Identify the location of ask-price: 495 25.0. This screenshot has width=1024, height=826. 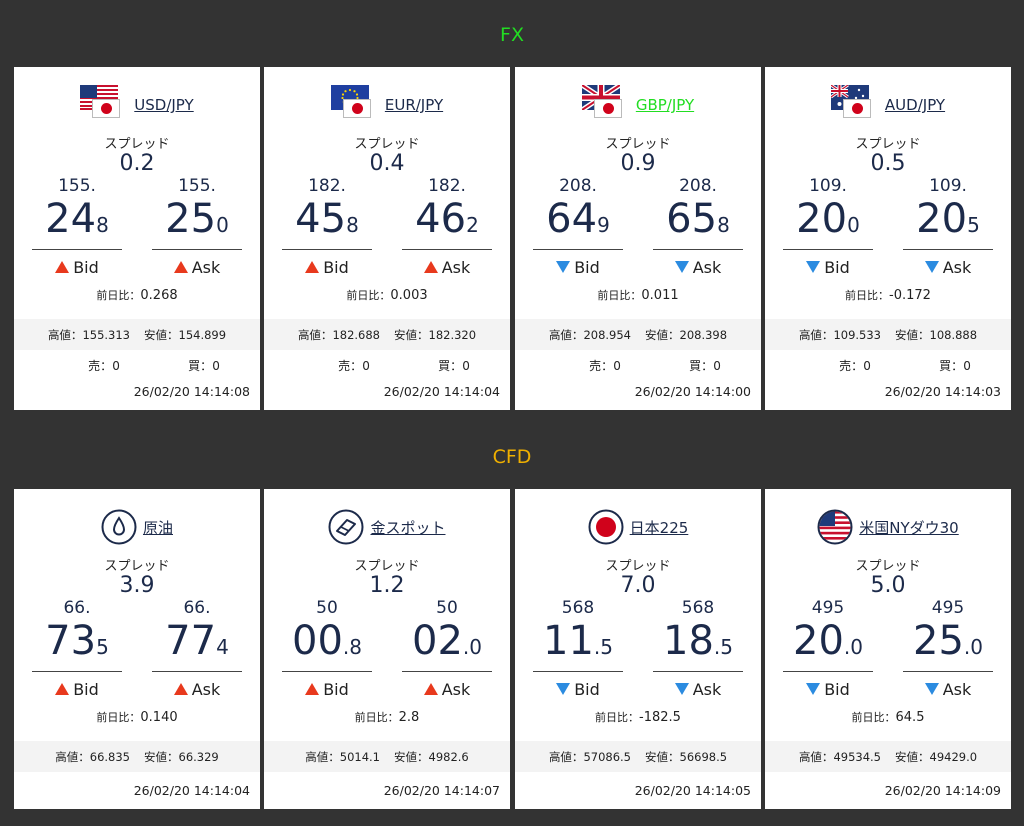
(948, 634).